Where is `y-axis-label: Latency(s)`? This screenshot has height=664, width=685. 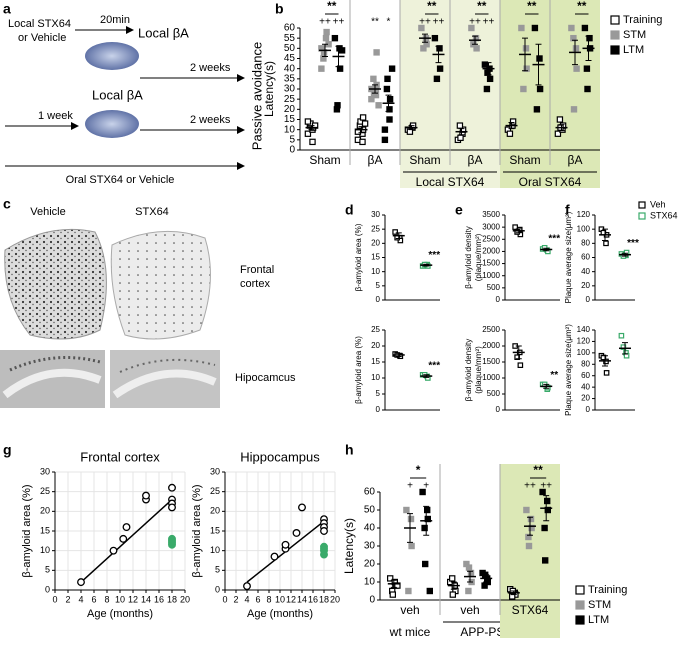 y-axis-label: Latency(s) is located at coordinates (349, 546).